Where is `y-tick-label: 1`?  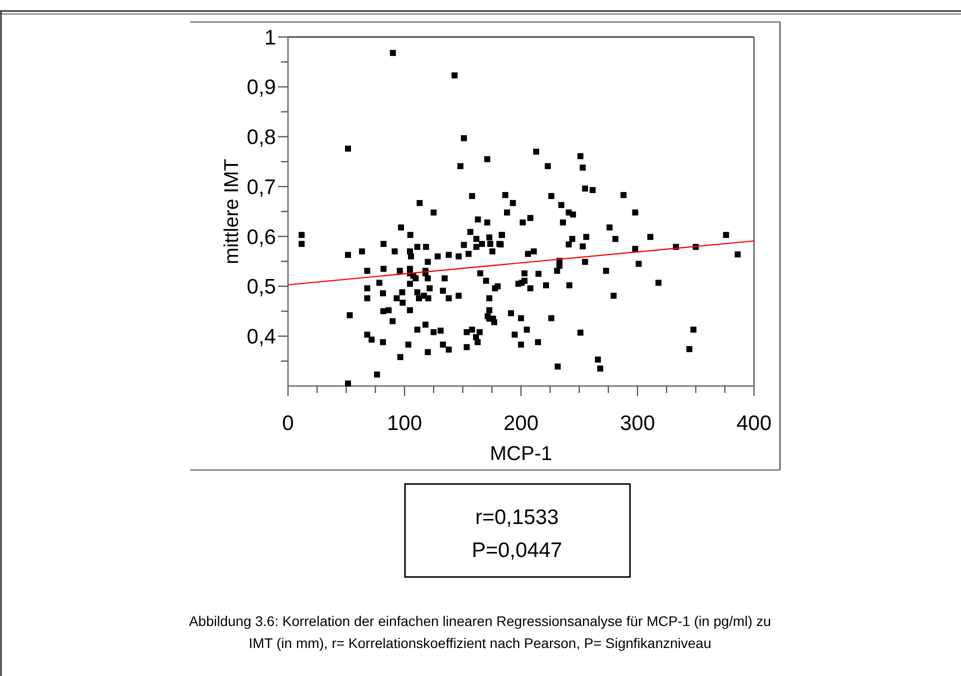 y-tick-label: 1 is located at coordinates (270, 38).